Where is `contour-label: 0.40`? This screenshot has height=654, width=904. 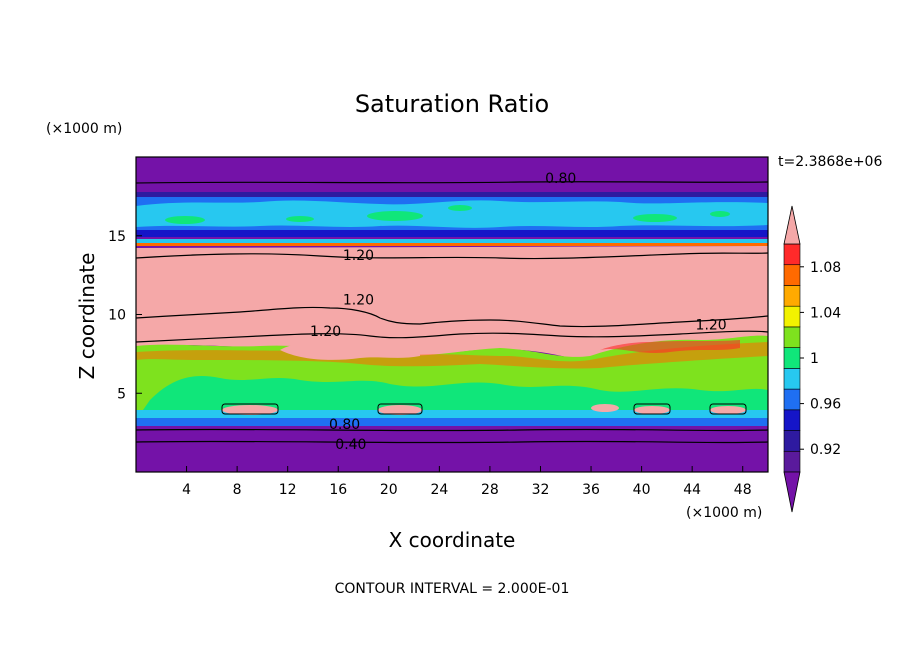 contour-label: 0.40 is located at coordinates (350, 445).